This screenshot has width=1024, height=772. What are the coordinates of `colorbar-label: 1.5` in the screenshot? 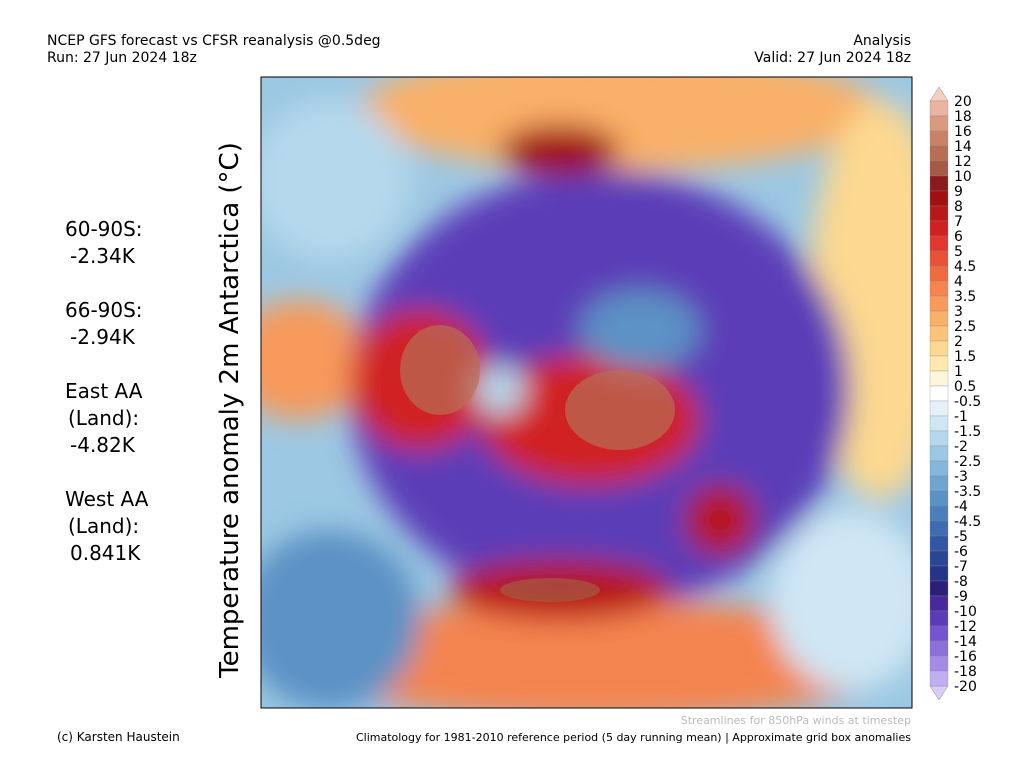 It's located at (965, 357).